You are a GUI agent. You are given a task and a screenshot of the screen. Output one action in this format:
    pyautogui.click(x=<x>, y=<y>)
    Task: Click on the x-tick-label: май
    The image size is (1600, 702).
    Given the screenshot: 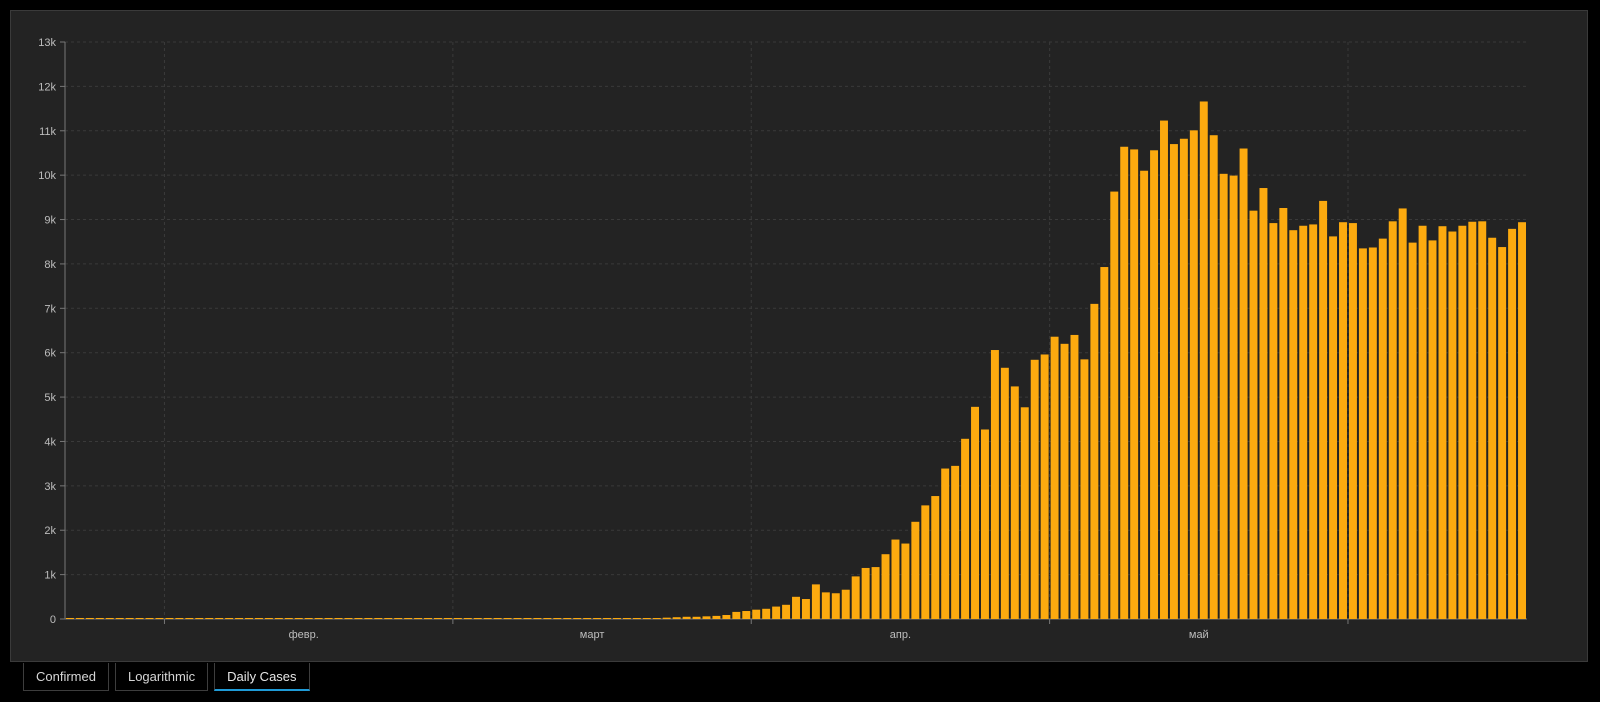 What is the action you would take?
    pyautogui.click(x=1199, y=635)
    